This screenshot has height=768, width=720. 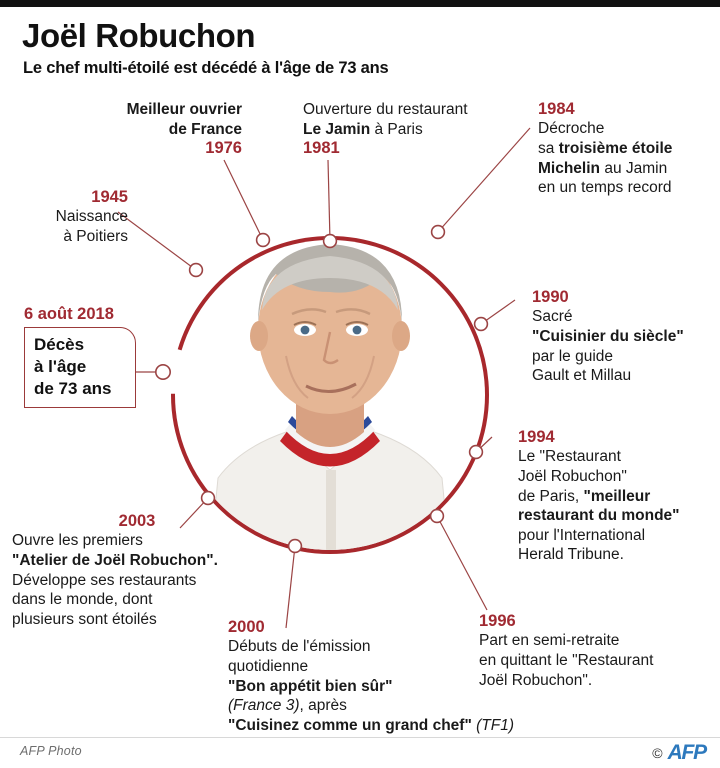 I want to click on timeline-line: de Paris, "meilleur, so click(x=619, y=497).